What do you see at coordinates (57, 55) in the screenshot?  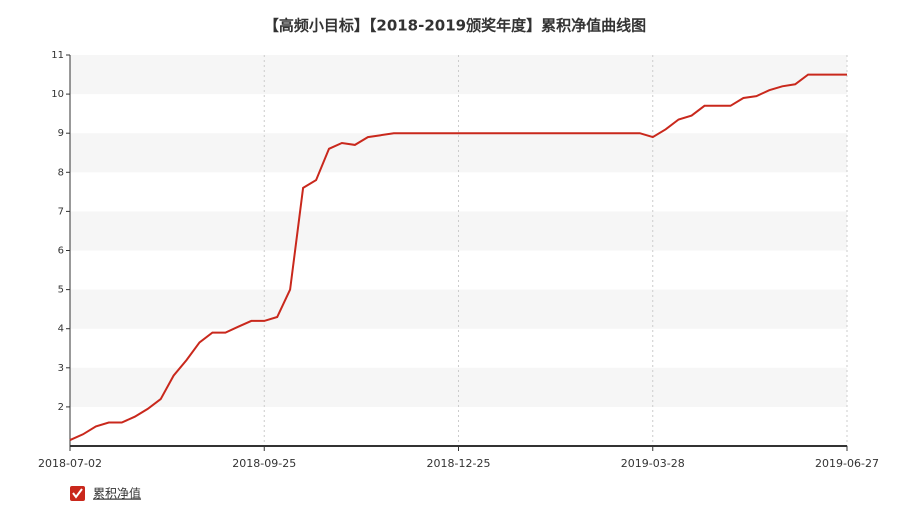 I see `y-tick-label: 11` at bounding box center [57, 55].